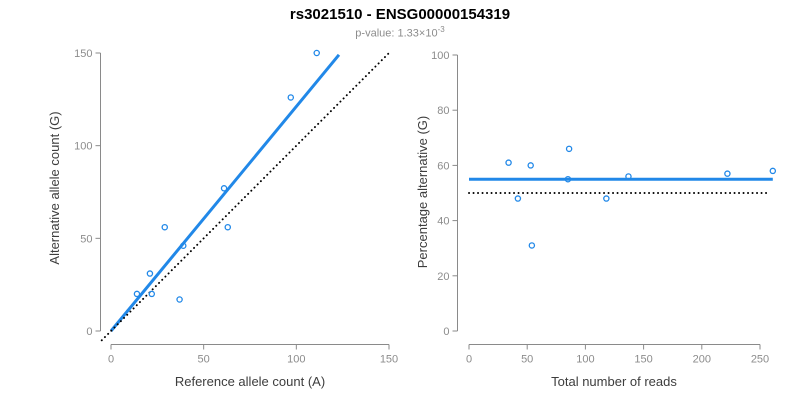 The height and width of the screenshot is (400, 800). I want to click on y-tick-label: 40, so click(443, 222).